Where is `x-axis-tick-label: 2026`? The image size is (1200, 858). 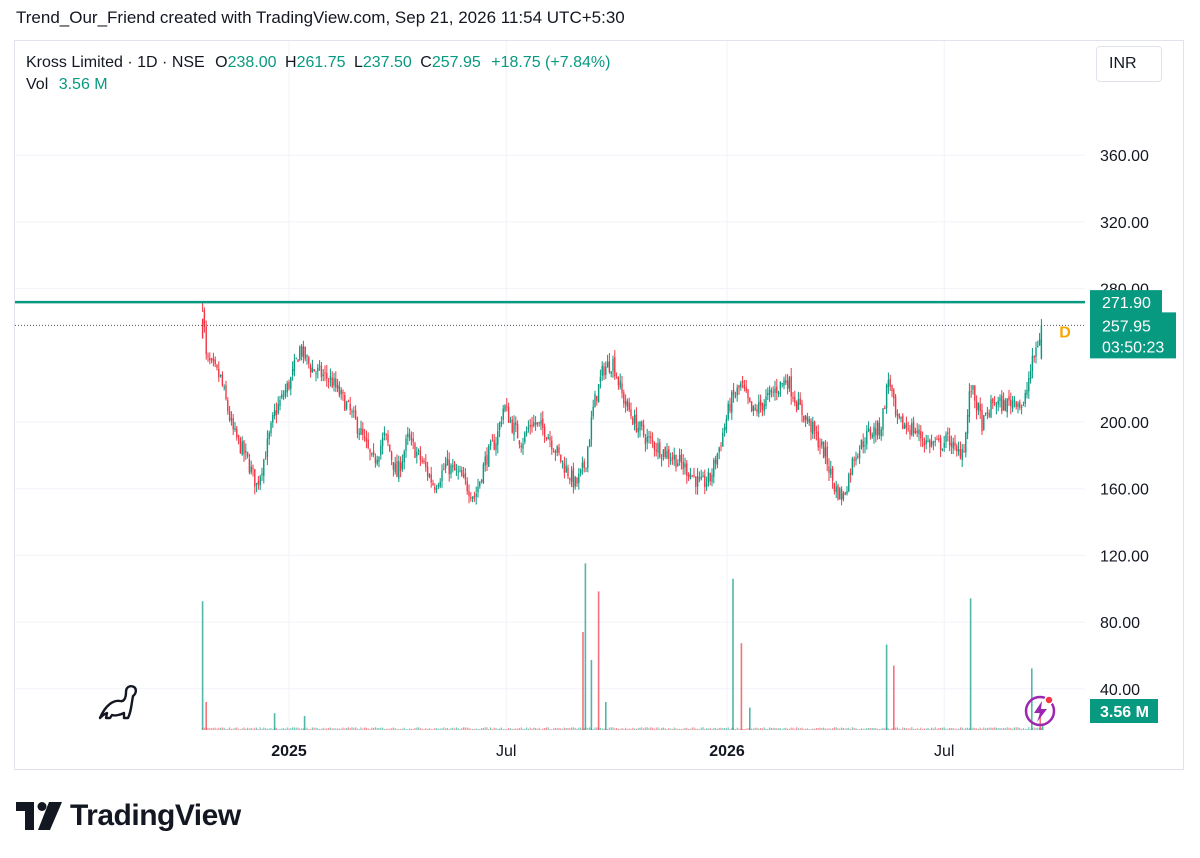 x-axis-tick-label: 2026 is located at coordinates (727, 751).